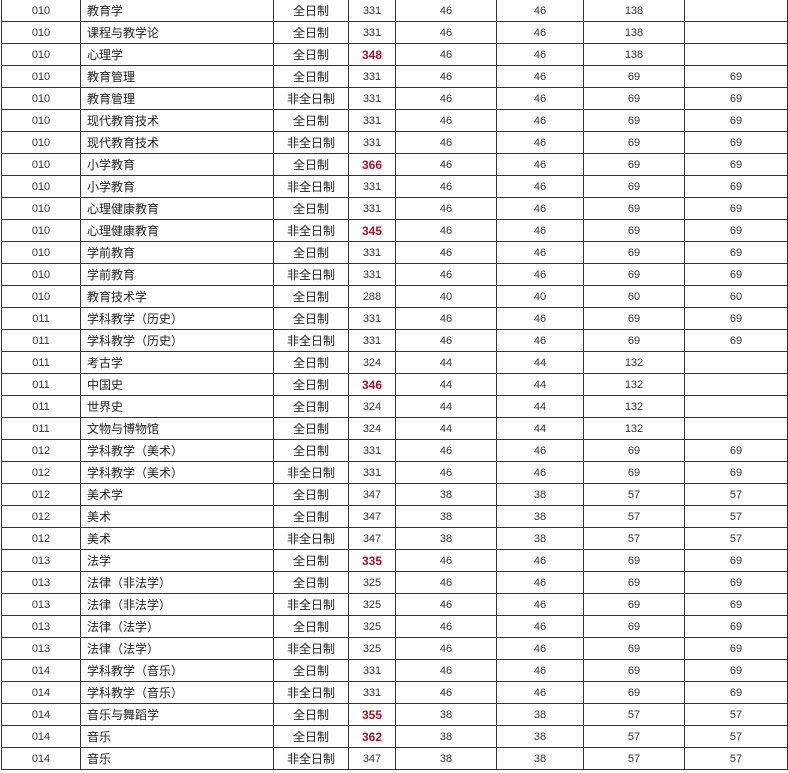  What do you see at coordinates (634, 54) in the screenshot?
I see `subject1-score-cell: 138` at bounding box center [634, 54].